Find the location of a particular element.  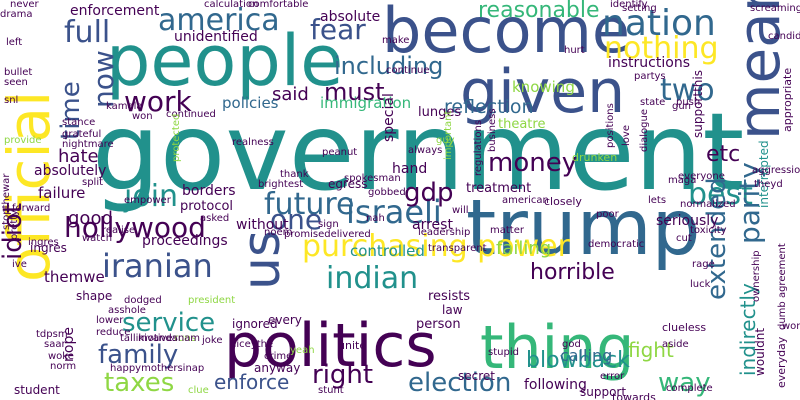

word-candid: candid is located at coordinates (784, 36).